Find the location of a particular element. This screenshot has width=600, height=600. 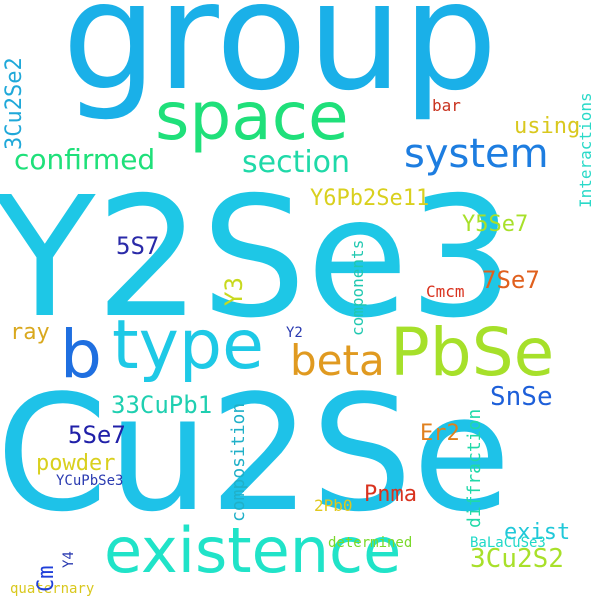

word-components: components is located at coordinates (357, 287).